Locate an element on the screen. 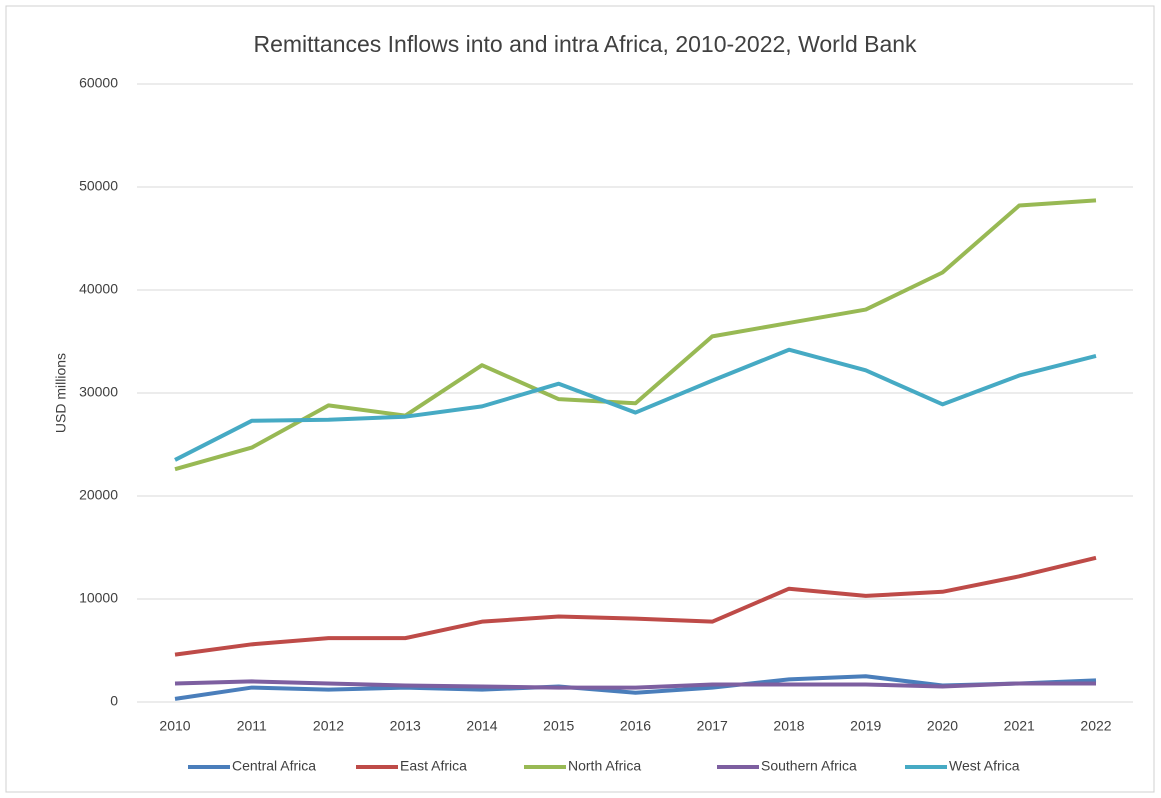 The width and height of the screenshot is (1161, 798). y-axis-label: USD millions is located at coordinates (61, 393).